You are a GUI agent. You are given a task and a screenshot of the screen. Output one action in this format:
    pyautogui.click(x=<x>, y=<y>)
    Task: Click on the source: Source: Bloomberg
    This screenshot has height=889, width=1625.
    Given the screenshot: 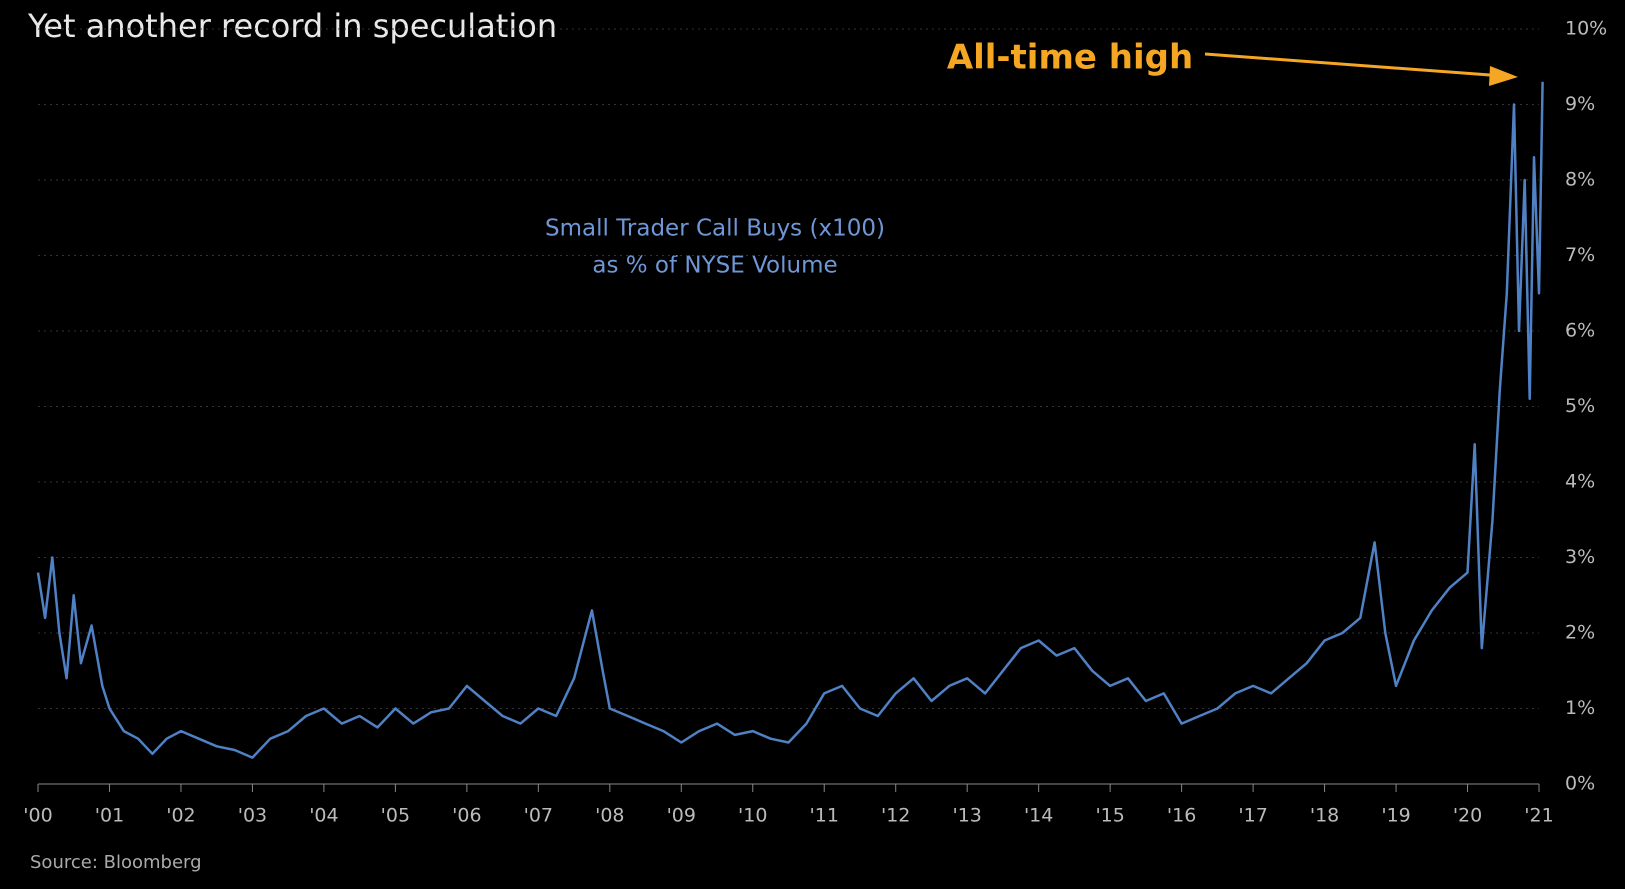 What is the action you would take?
    pyautogui.click(x=116, y=862)
    